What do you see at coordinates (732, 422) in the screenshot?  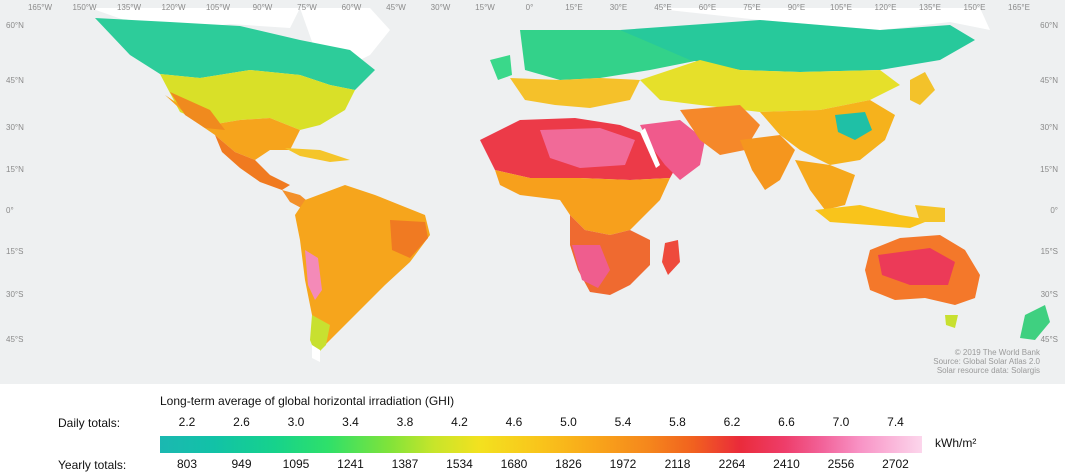 I see `daily-value: 6.2` at bounding box center [732, 422].